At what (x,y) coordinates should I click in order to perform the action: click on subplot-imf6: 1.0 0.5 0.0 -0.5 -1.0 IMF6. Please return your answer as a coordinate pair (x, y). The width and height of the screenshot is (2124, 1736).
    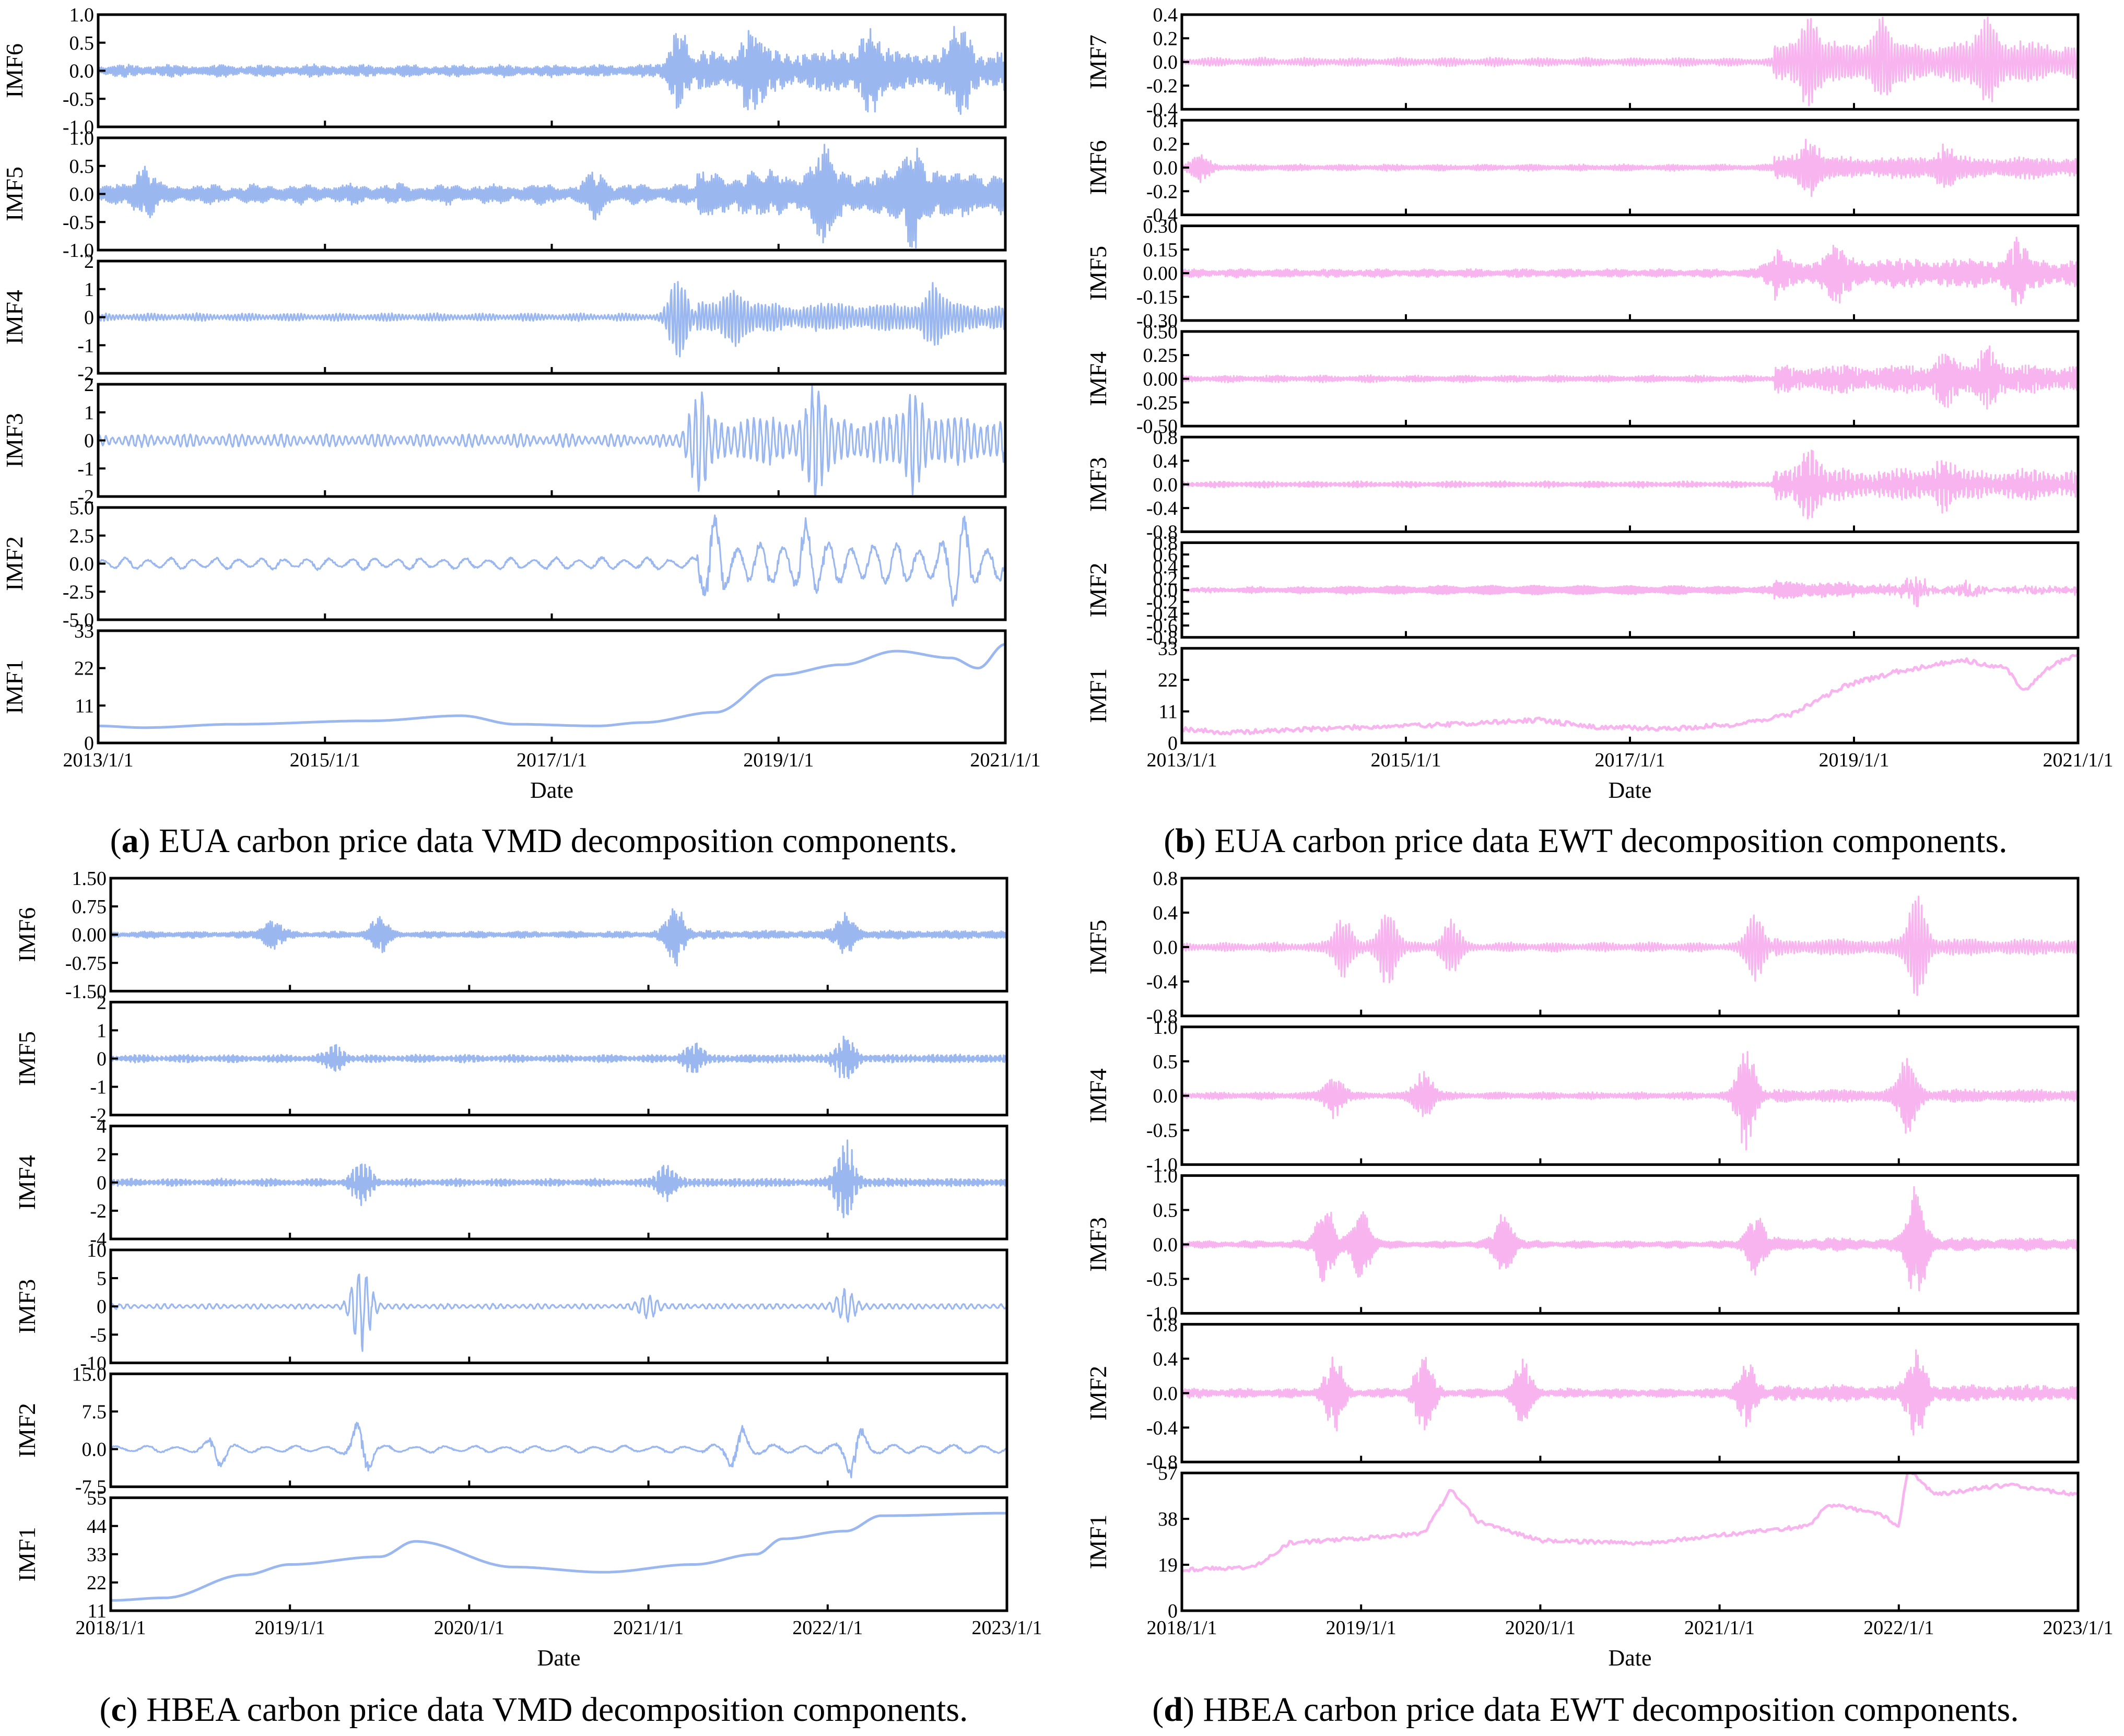
    Looking at the image, I should click on (504, 71).